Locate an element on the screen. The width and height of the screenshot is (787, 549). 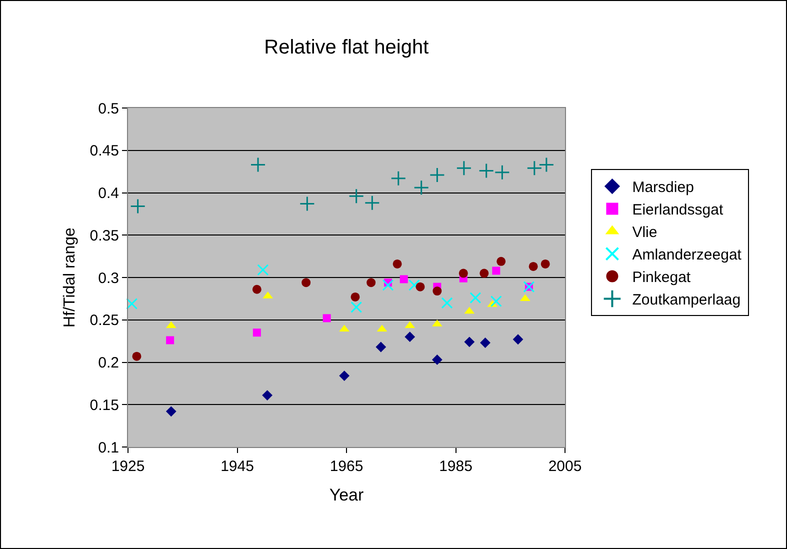
y-tick-label: 0.25 is located at coordinates (104, 321).